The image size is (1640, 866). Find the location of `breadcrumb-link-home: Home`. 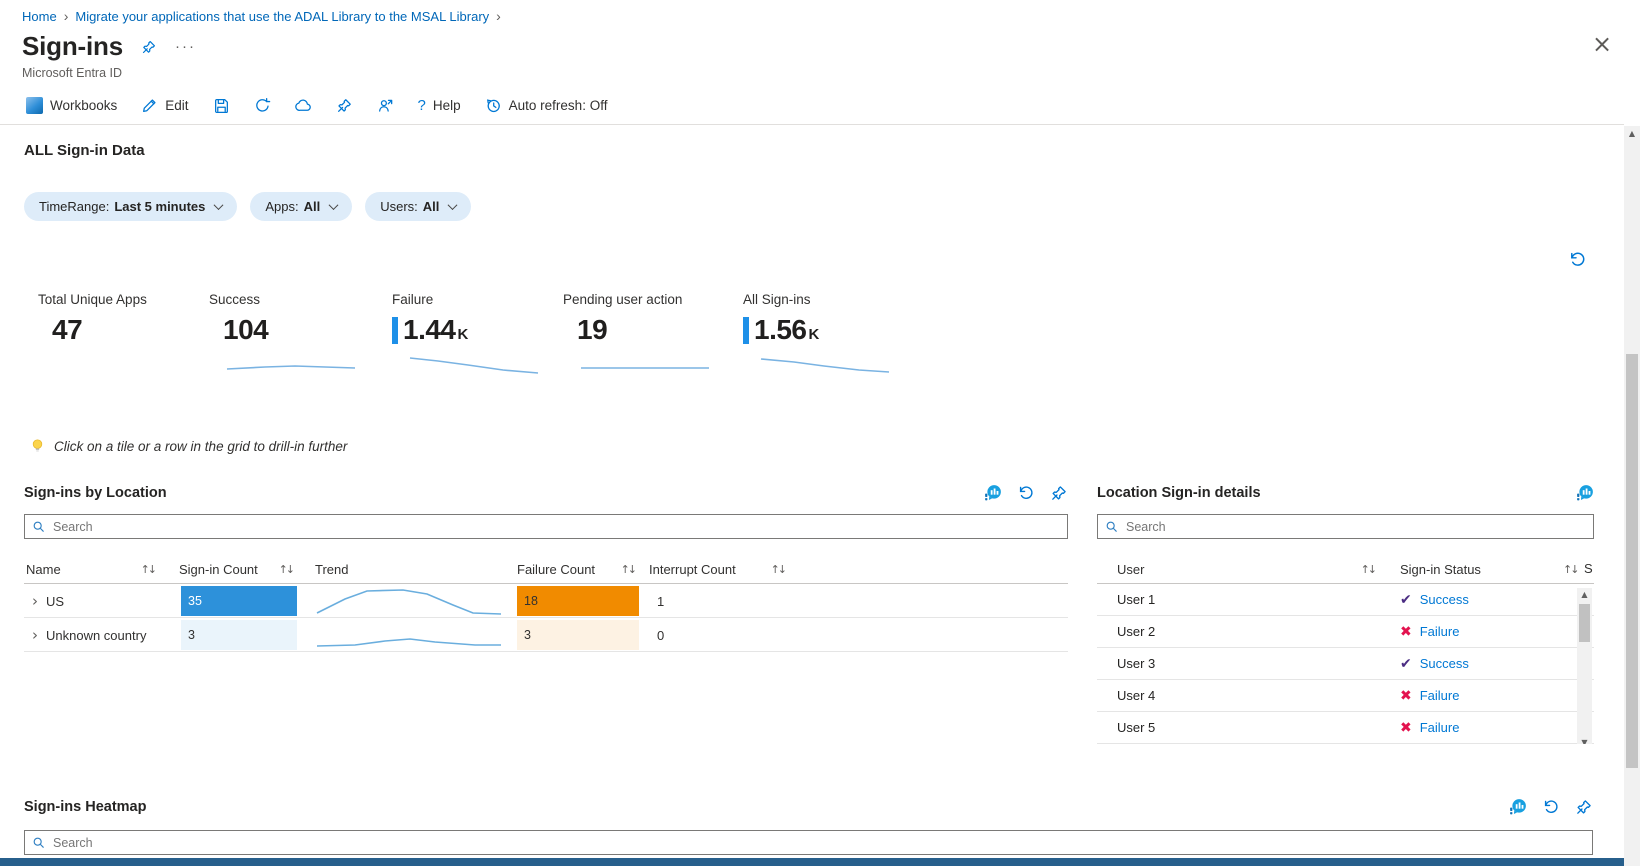

breadcrumb-link-home: Home is located at coordinates (39, 16).